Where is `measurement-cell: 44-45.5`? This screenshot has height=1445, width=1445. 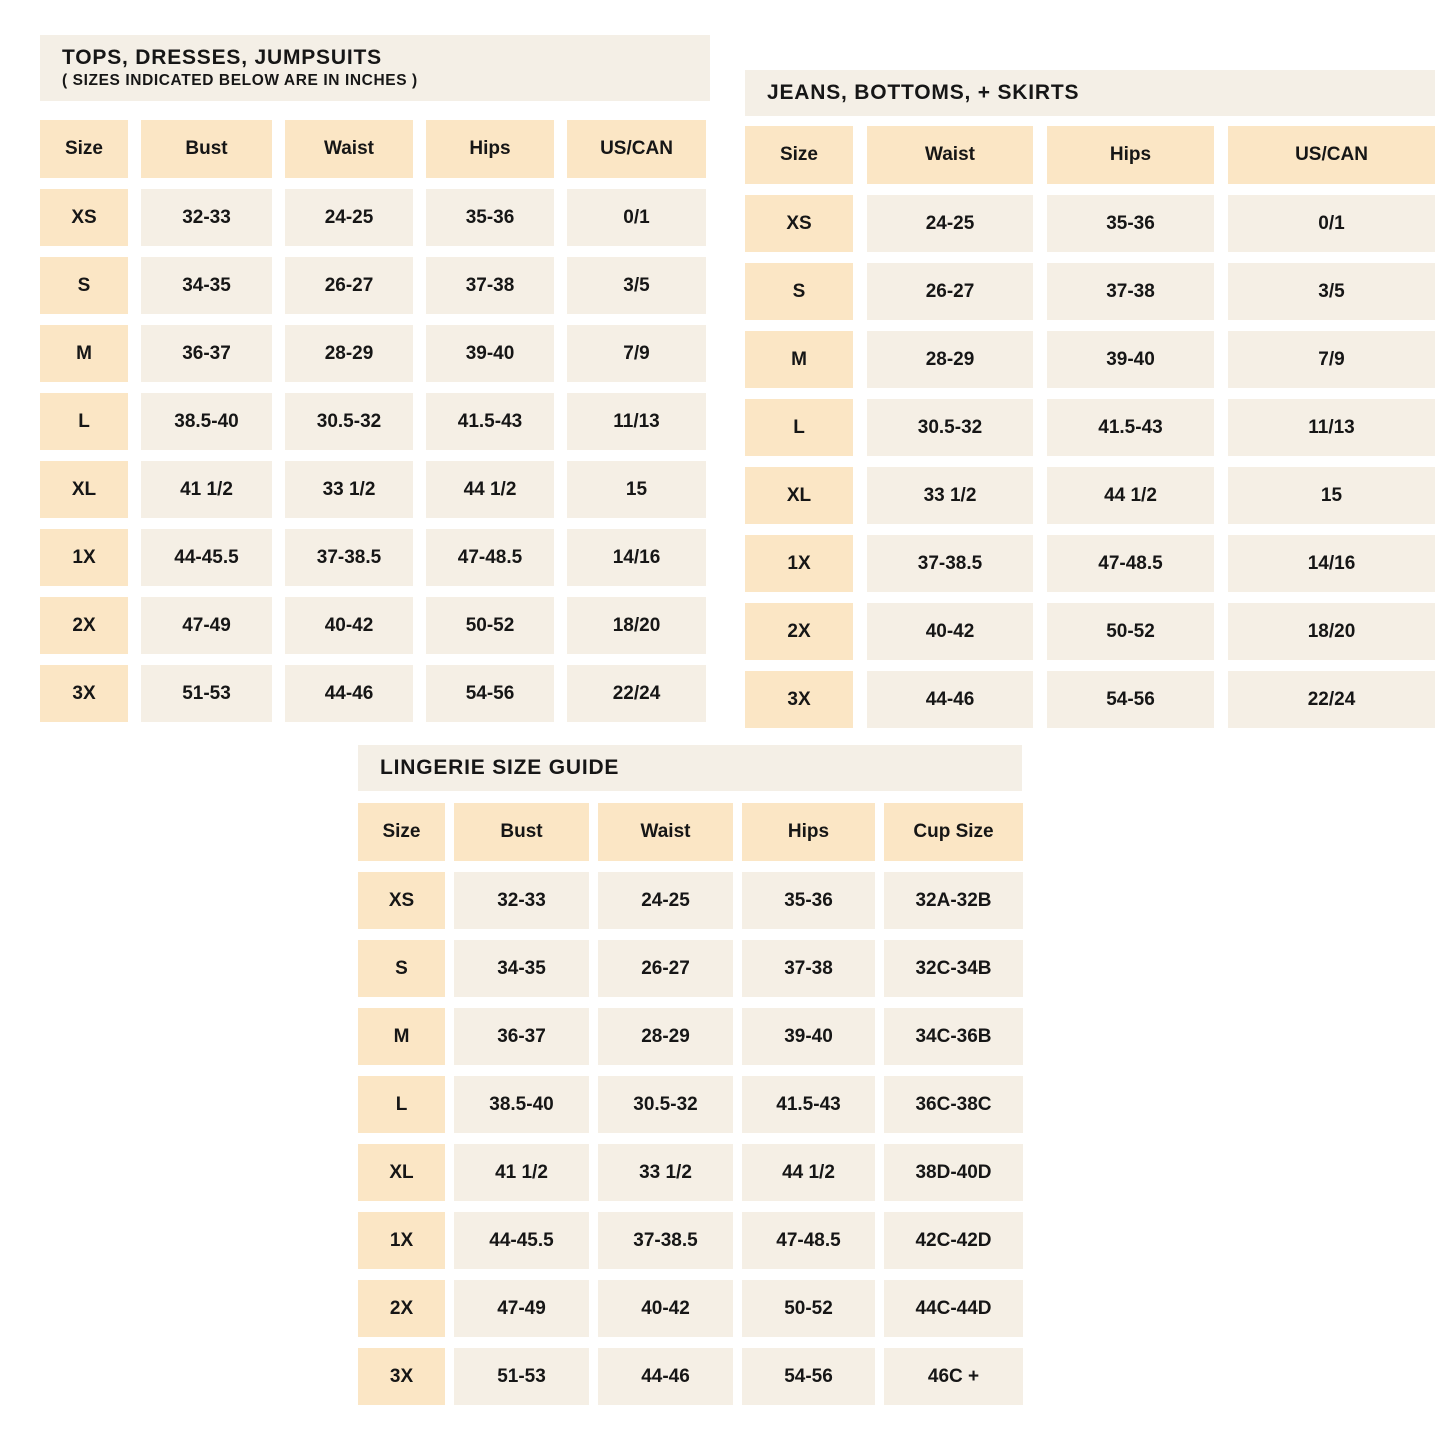 measurement-cell: 44-45.5 is located at coordinates (206, 558).